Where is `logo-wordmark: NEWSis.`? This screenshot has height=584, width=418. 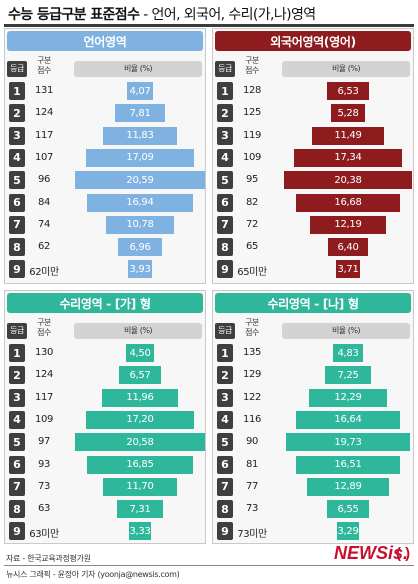
logo-wordmark: NEWSis. is located at coordinates (371, 553).